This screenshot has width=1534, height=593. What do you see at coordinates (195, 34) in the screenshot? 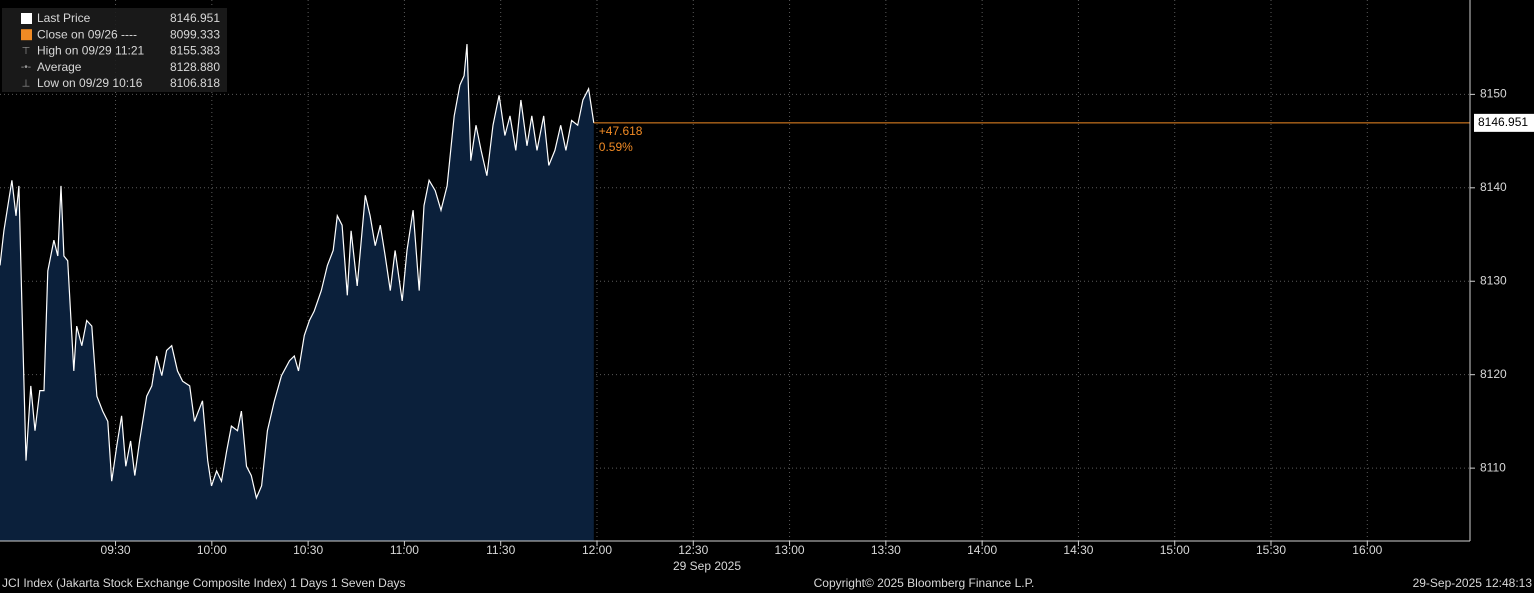
I see `legend-value: 8099.333` at bounding box center [195, 34].